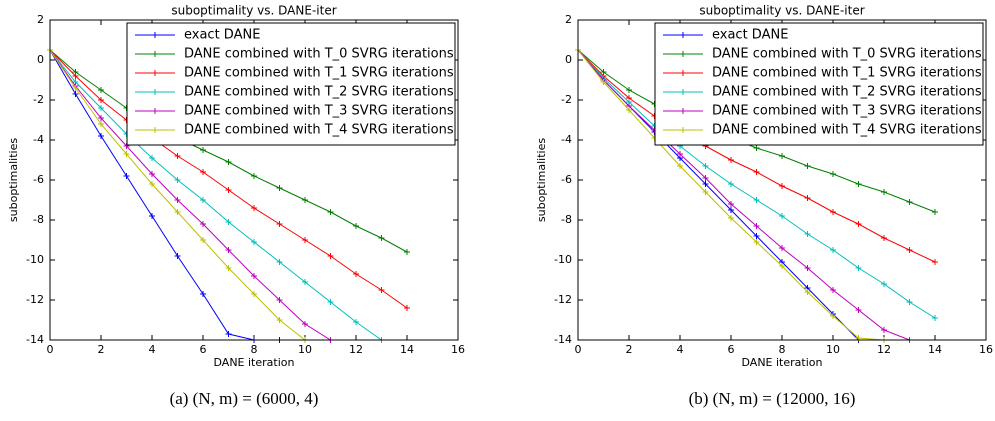 Image resolution: width=995 pixels, height=421 pixels. Describe the element at coordinates (563, 339) in the screenshot. I see `y-tick-label: -14` at that location.